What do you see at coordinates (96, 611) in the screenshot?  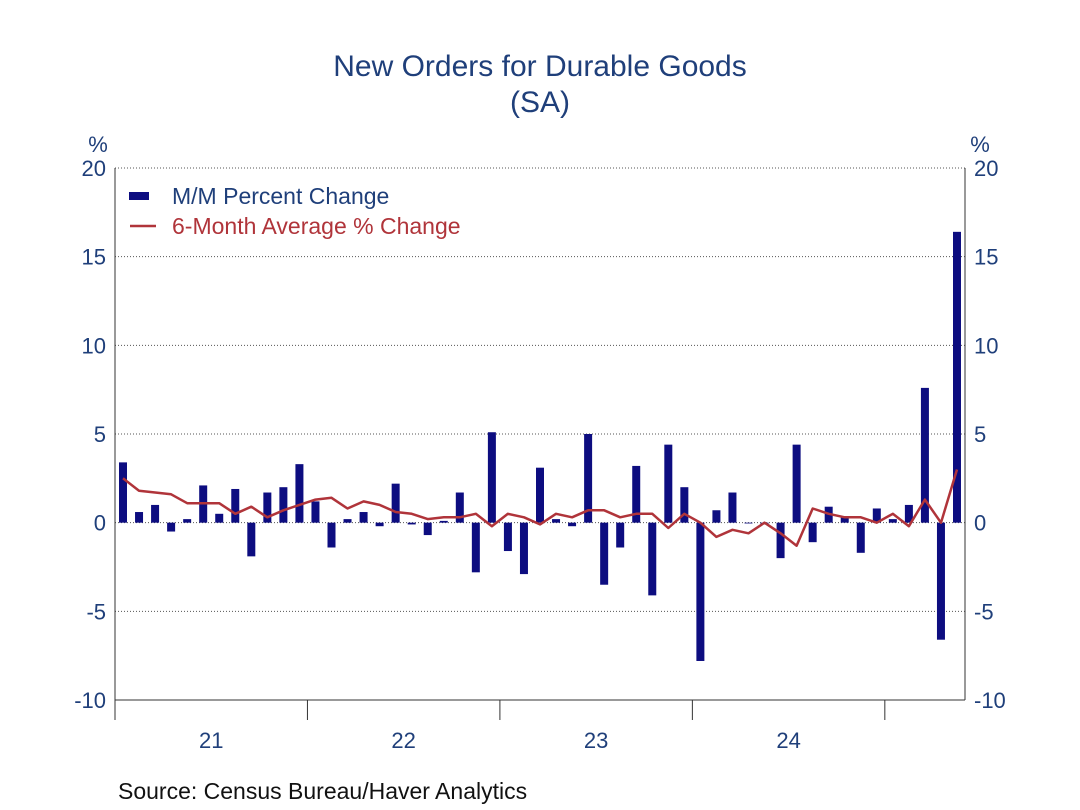 I see `y-tick-label-left: -5` at bounding box center [96, 611].